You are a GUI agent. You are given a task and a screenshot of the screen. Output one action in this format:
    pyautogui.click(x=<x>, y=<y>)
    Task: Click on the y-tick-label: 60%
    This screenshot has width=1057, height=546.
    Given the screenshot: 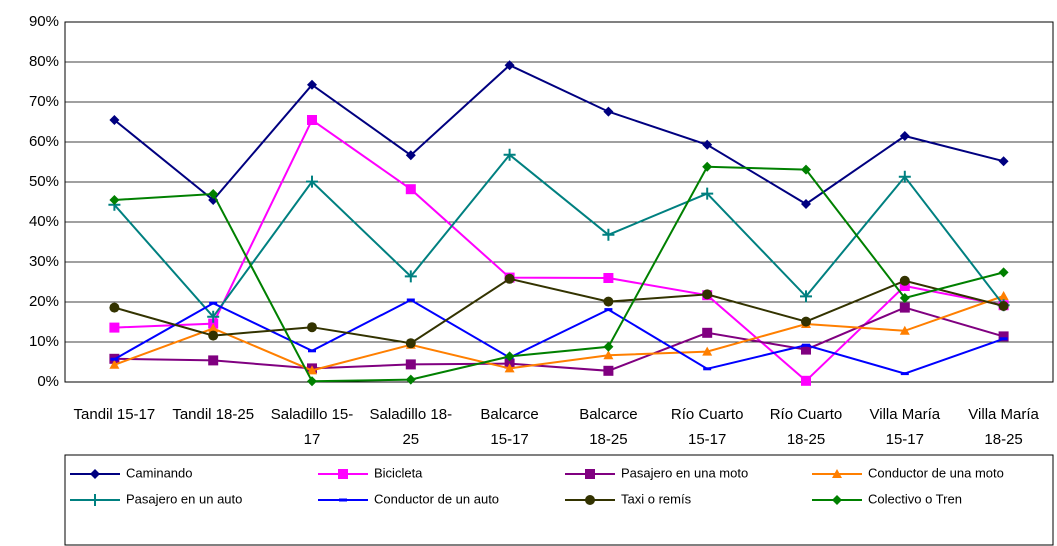 What is the action you would take?
    pyautogui.click(x=44, y=141)
    